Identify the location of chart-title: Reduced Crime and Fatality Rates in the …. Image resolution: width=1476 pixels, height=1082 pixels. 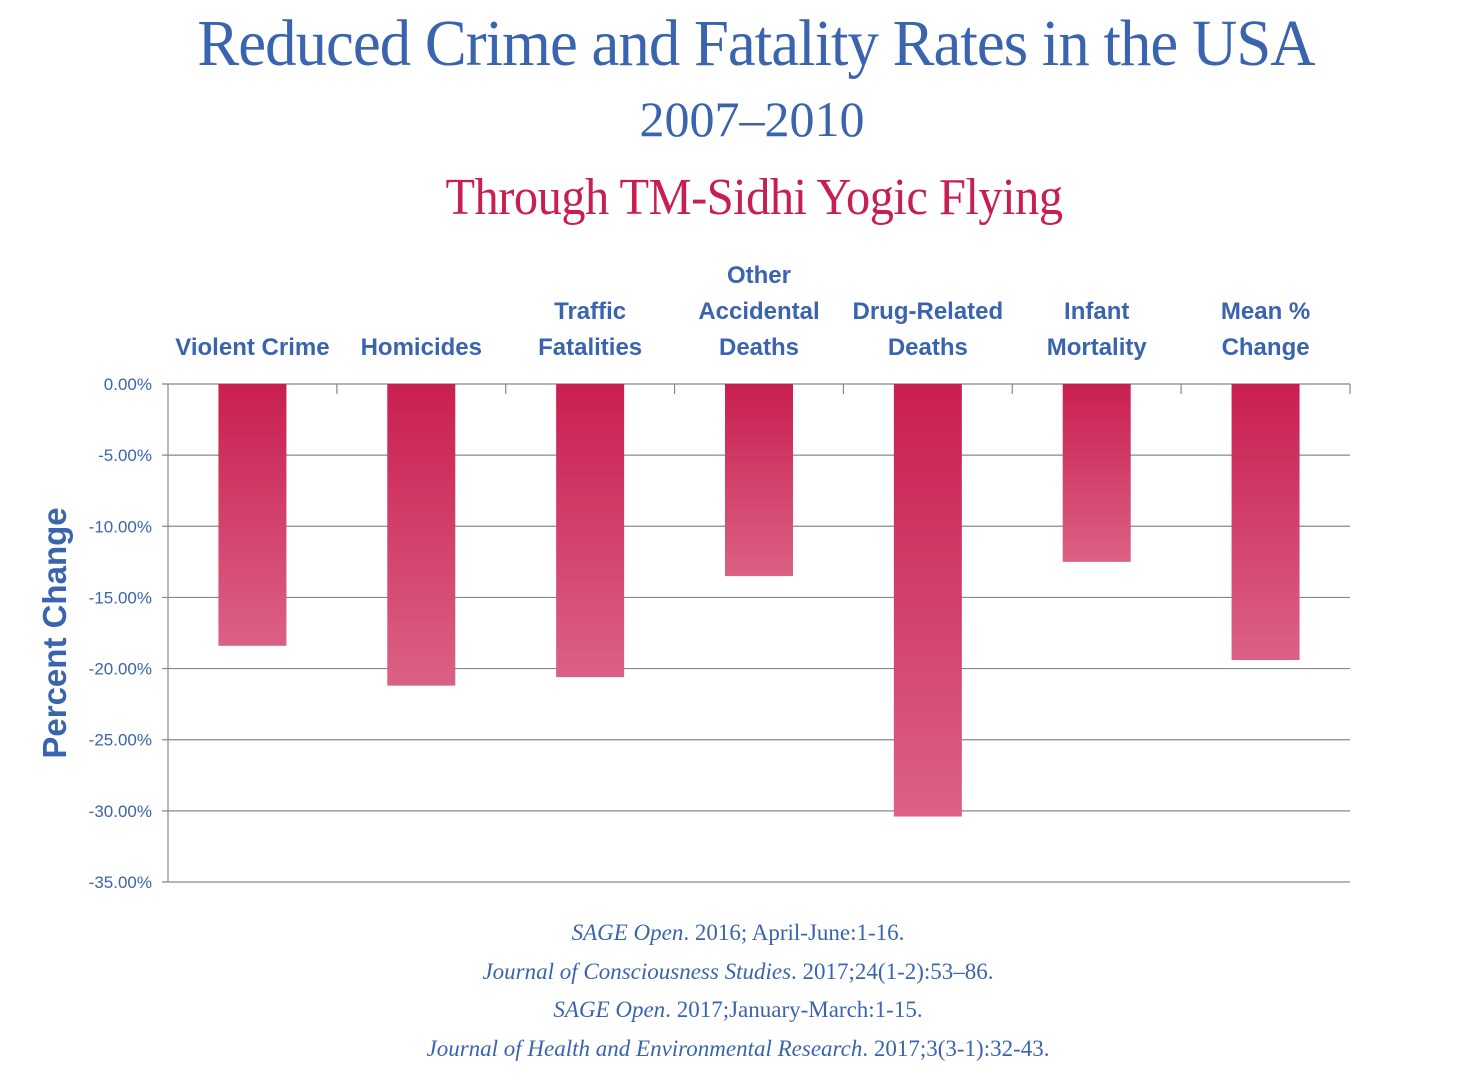
(756, 43).